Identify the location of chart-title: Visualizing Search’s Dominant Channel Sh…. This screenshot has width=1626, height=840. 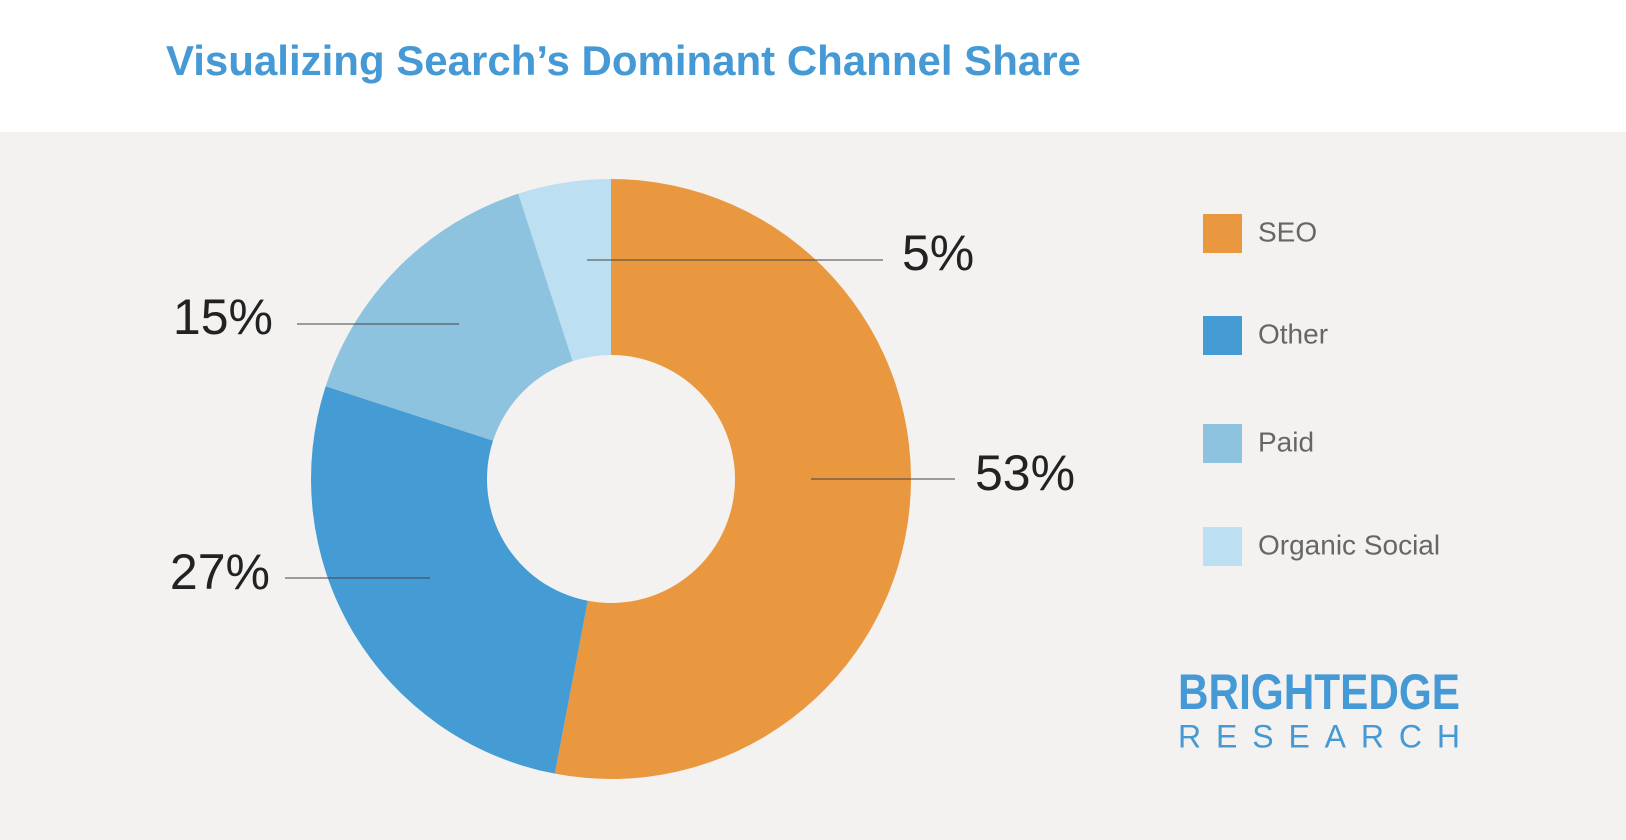
(623, 60).